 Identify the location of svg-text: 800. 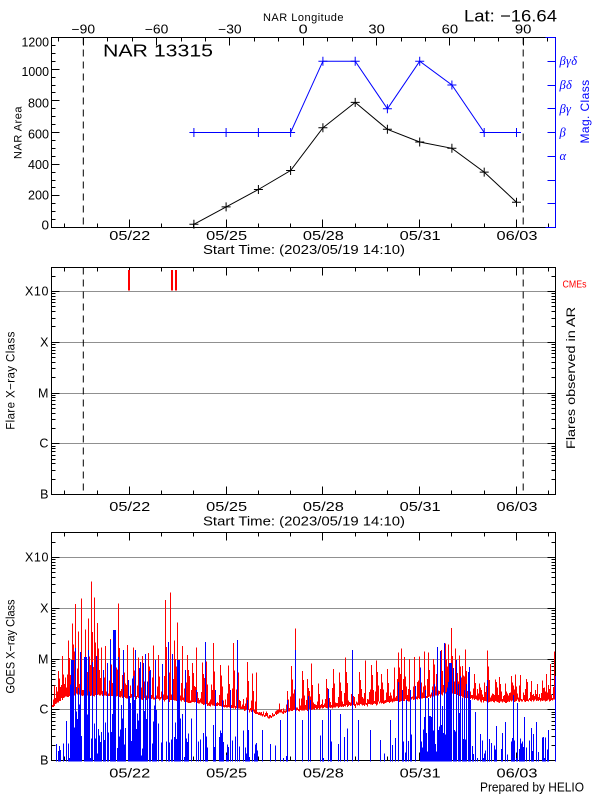
(38, 104).